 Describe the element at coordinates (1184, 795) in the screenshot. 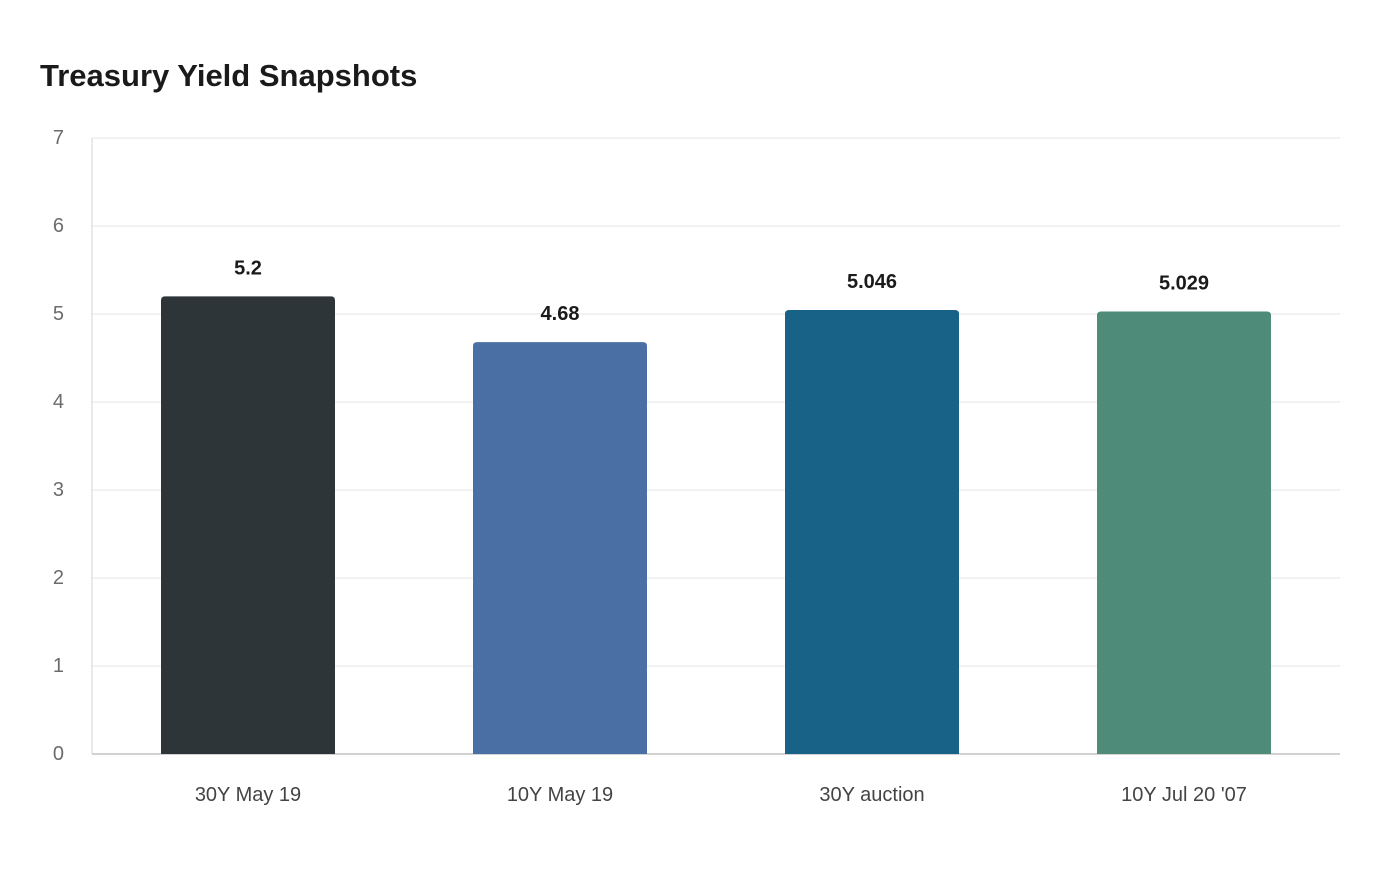

I see `x-category-label: 10Y Jul 20 '07` at that location.